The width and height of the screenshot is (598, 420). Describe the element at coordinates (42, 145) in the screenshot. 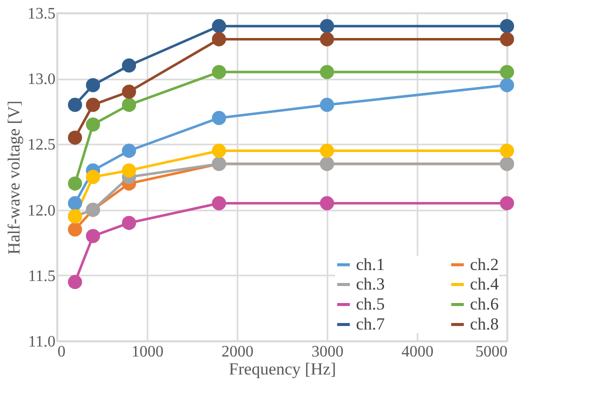

I see `y-tick-label: 12.5` at that location.